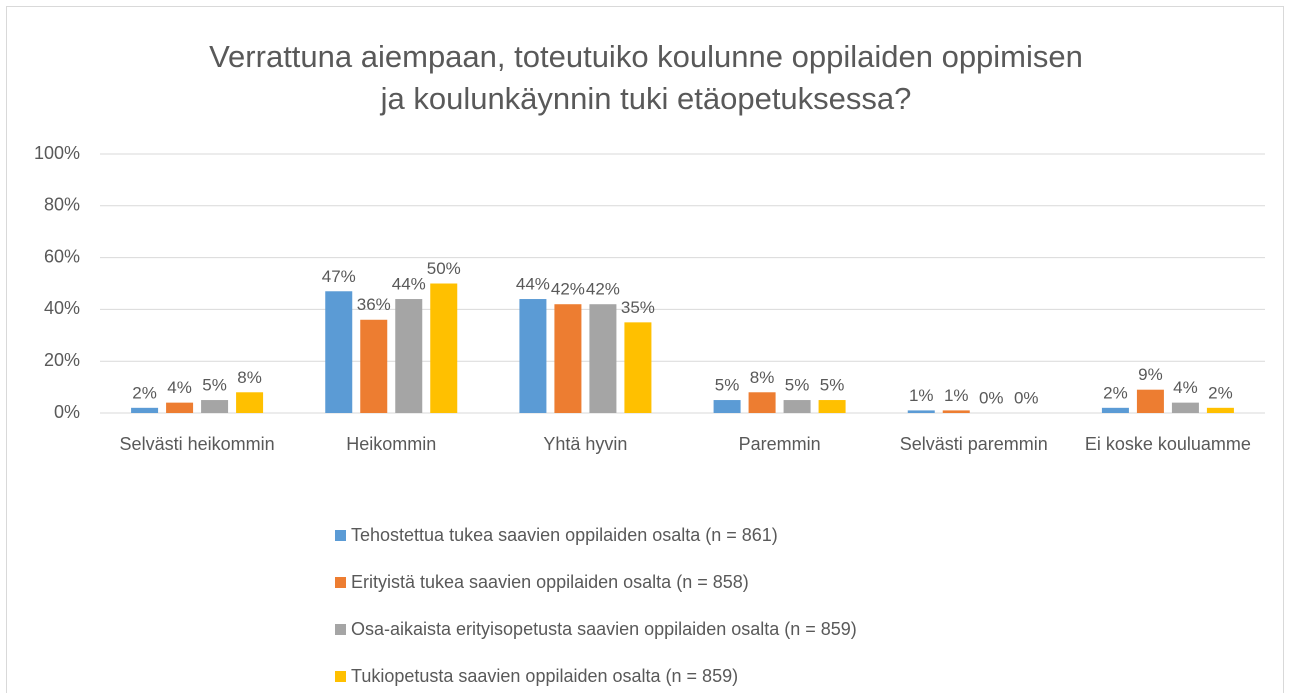  I want to click on y-tick-label: 60%, so click(62, 256).